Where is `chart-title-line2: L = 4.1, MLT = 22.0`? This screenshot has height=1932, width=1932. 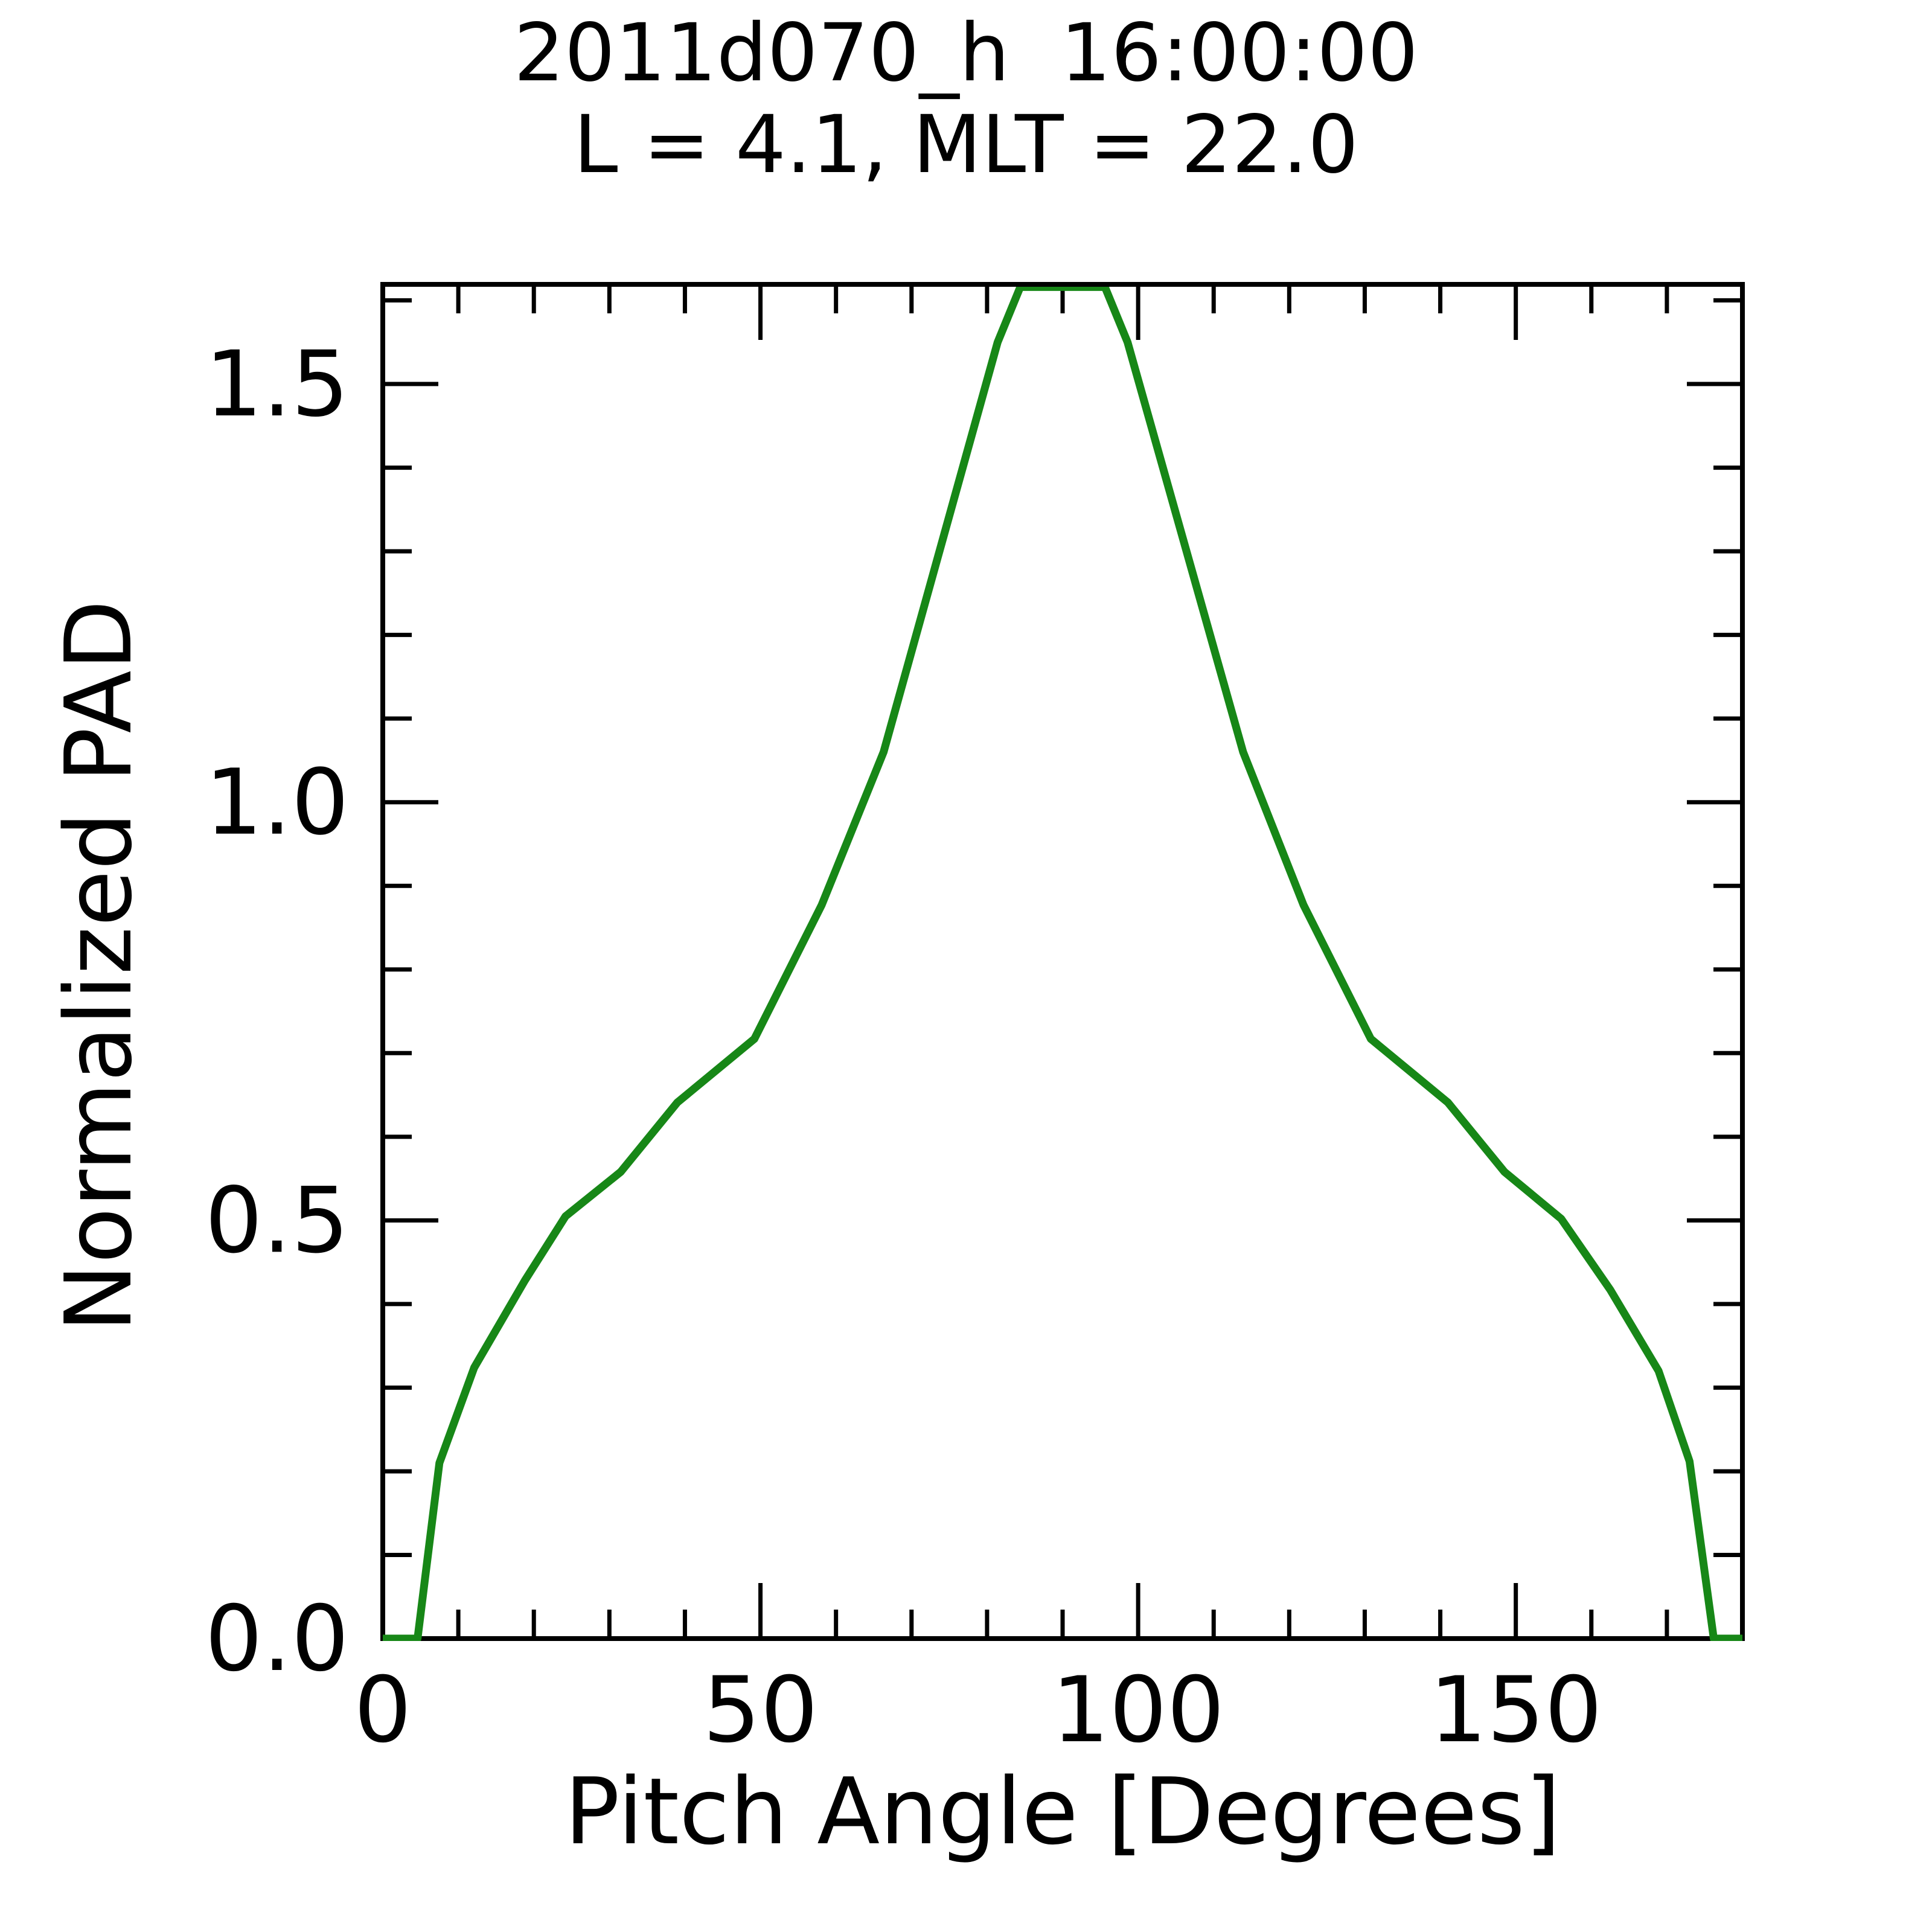
chart-title-line2: L = 4.1, MLT = 22.0 is located at coordinates (966, 144).